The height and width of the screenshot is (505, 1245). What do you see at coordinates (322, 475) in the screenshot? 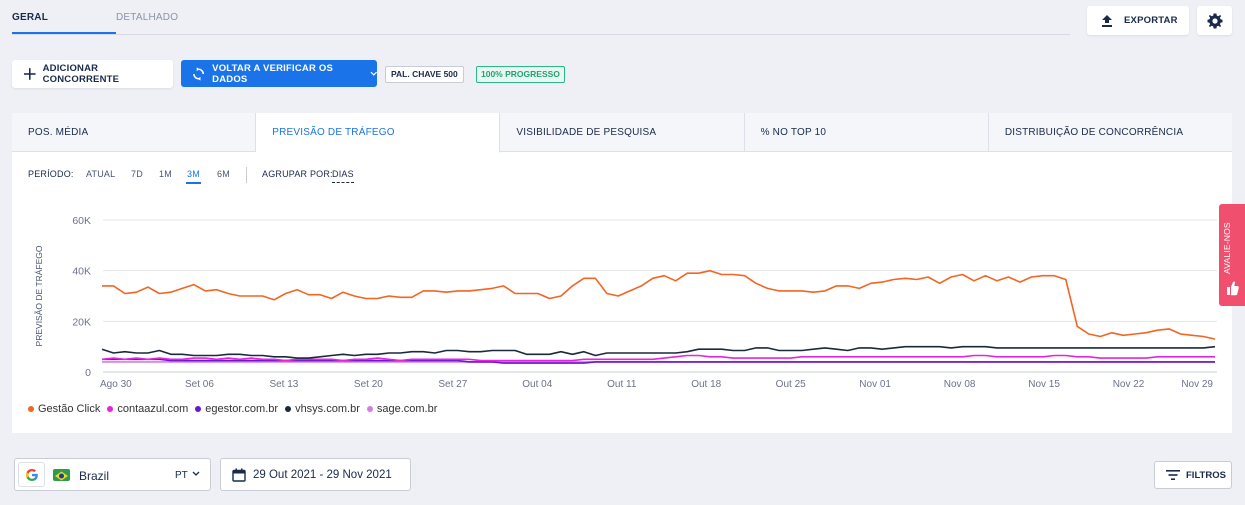
I see `date-range-text: 29 Out 2021 - 29 Nov 2021` at bounding box center [322, 475].